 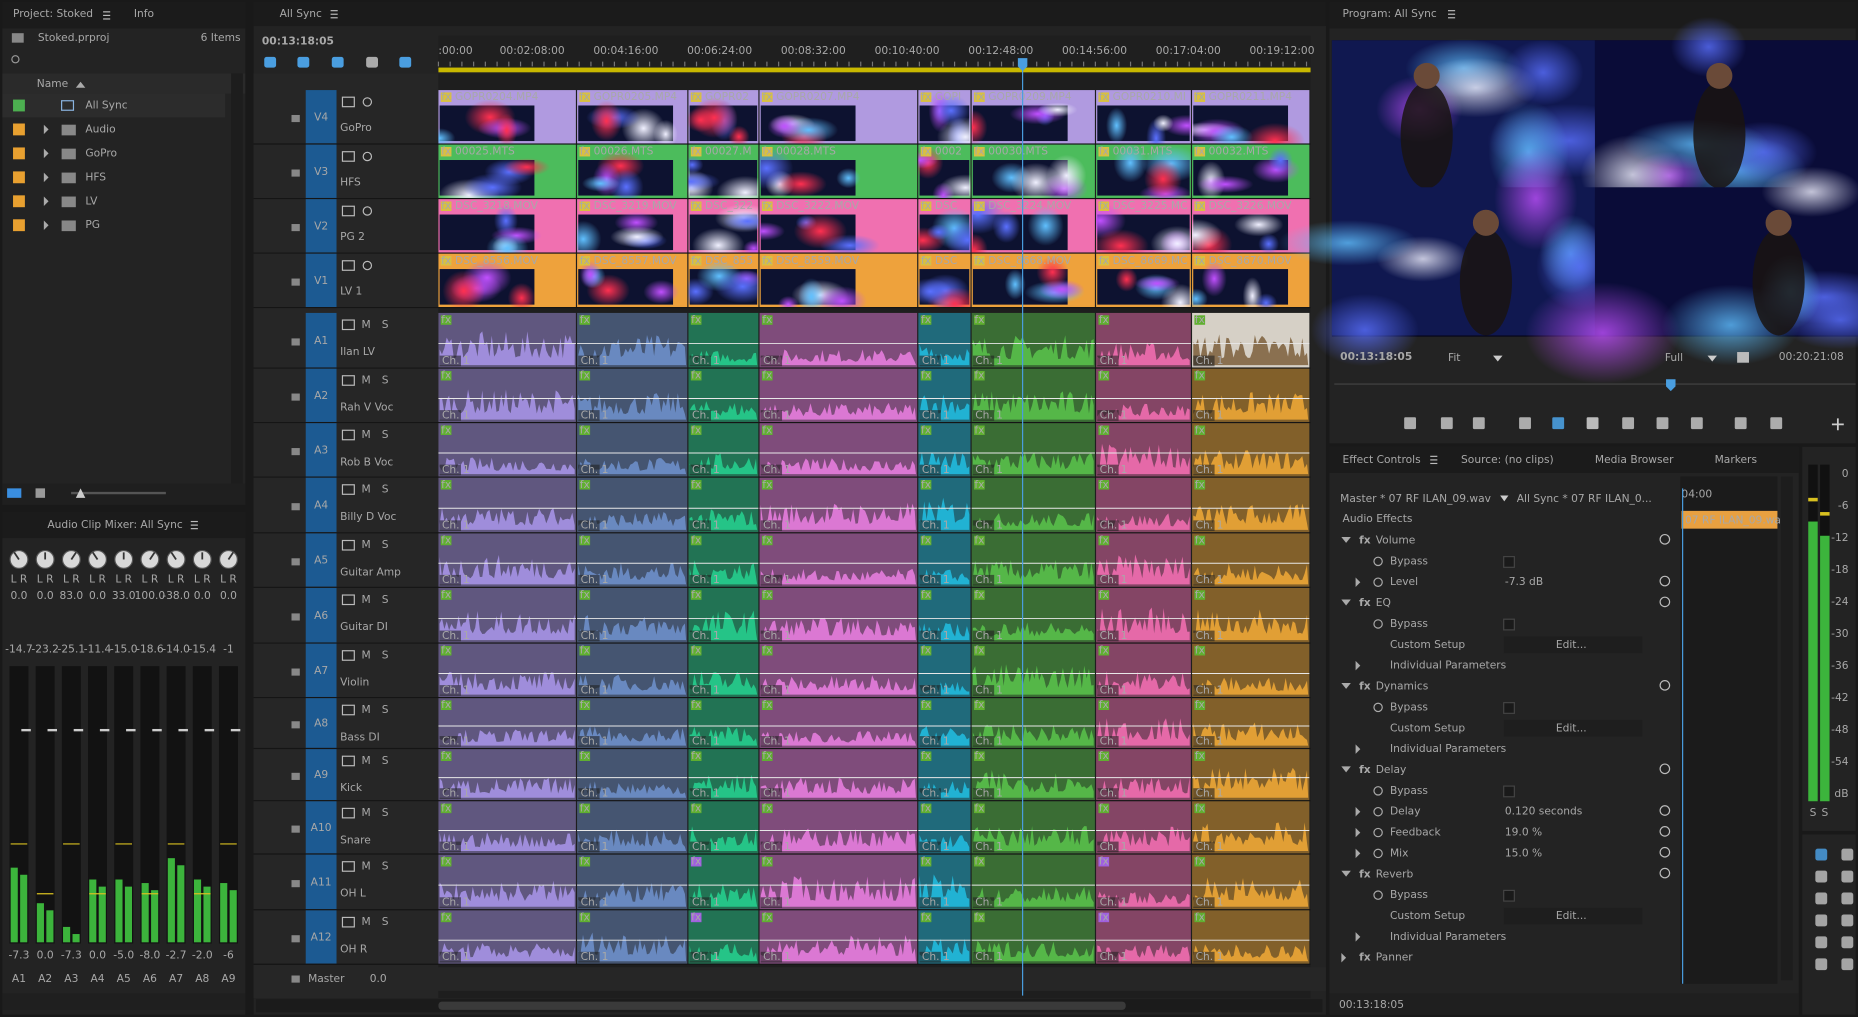 What do you see at coordinates (1524, 581) in the screenshot?
I see `param-value: -7.3 dB` at bounding box center [1524, 581].